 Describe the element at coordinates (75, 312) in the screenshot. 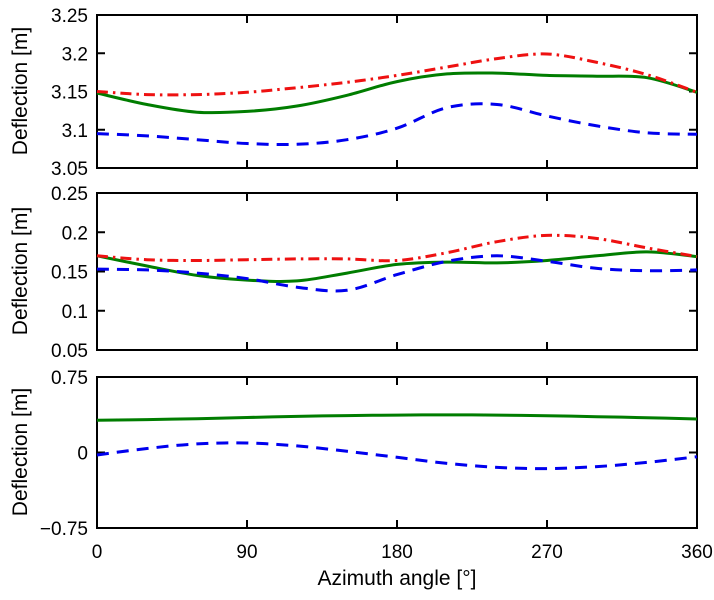

I see `y-tick-label: 0.1` at that location.